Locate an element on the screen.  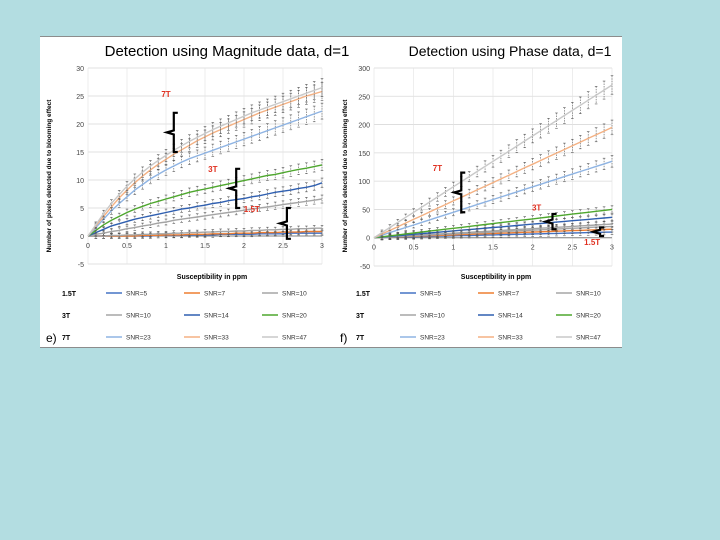
y-tick-label: 50 is located at coordinates (366, 210).